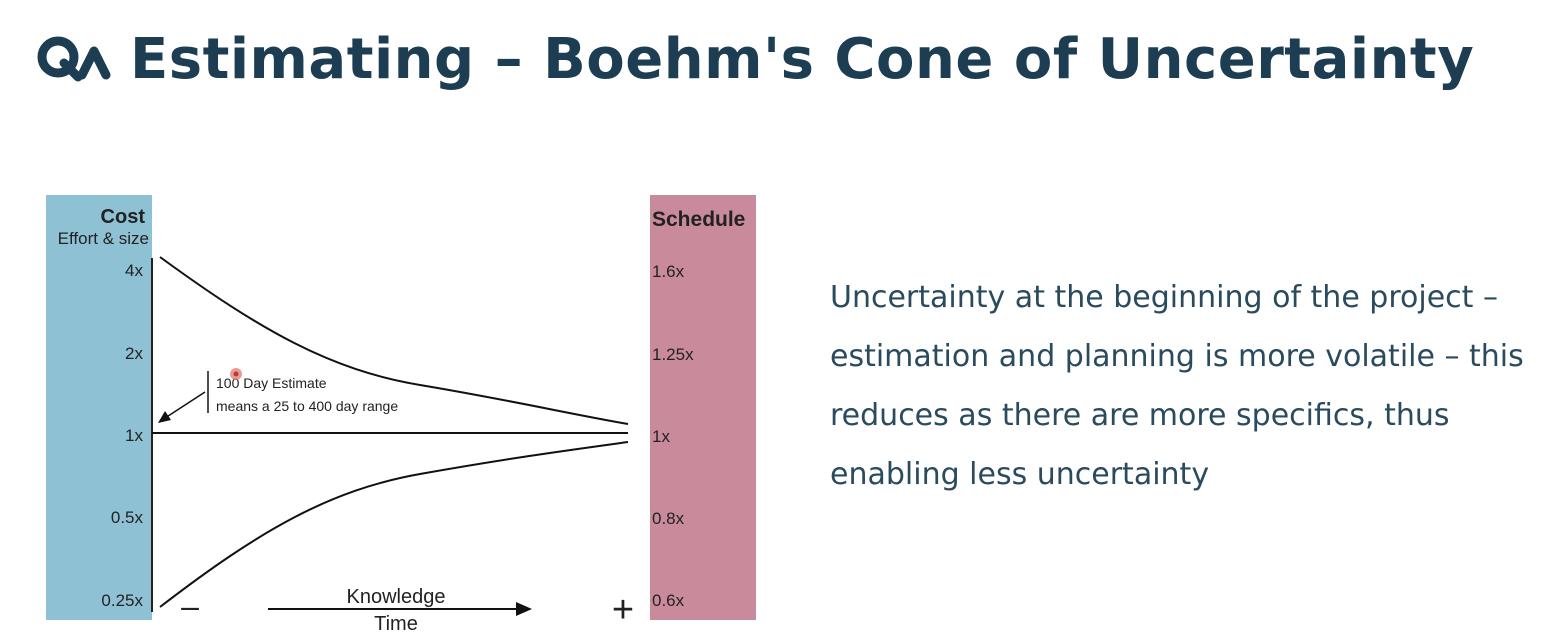  Describe the element at coordinates (183, 406) in the screenshot. I see `annotation-arrow` at that location.